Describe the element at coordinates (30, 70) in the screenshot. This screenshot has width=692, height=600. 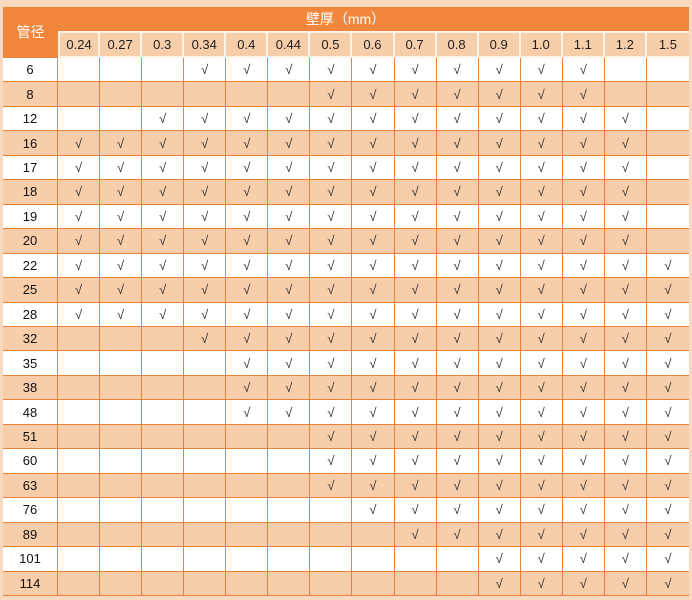
I see `diameter-cell: 6` at that location.